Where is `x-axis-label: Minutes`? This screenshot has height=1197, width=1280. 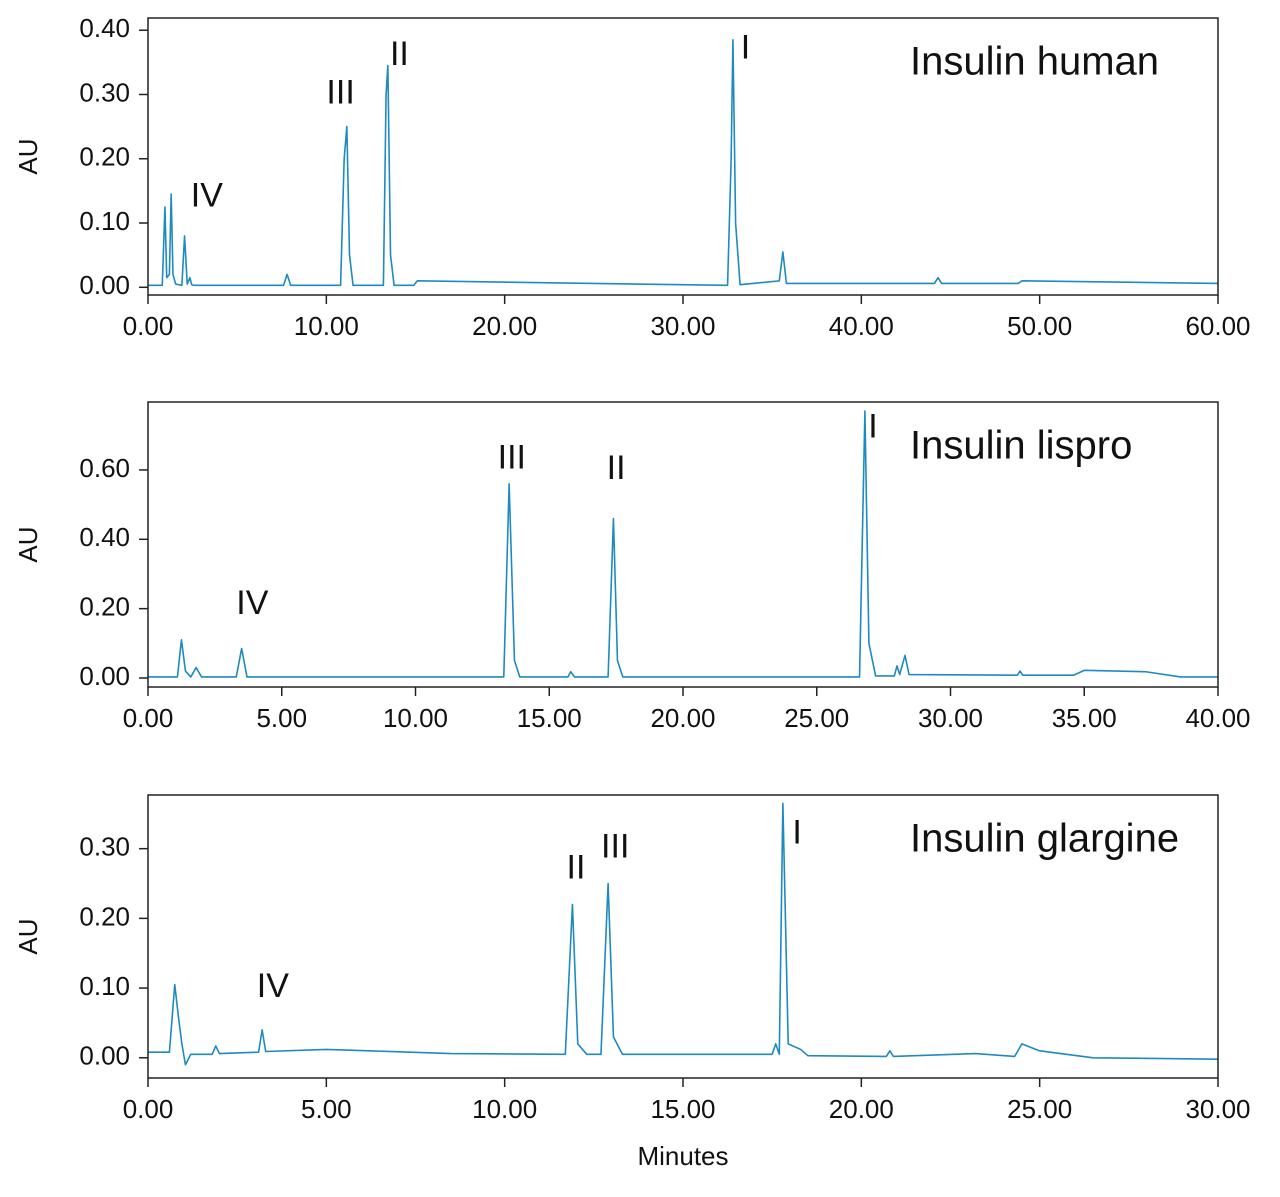 x-axis-label: Minutes is located at coordinates (682, 1156).